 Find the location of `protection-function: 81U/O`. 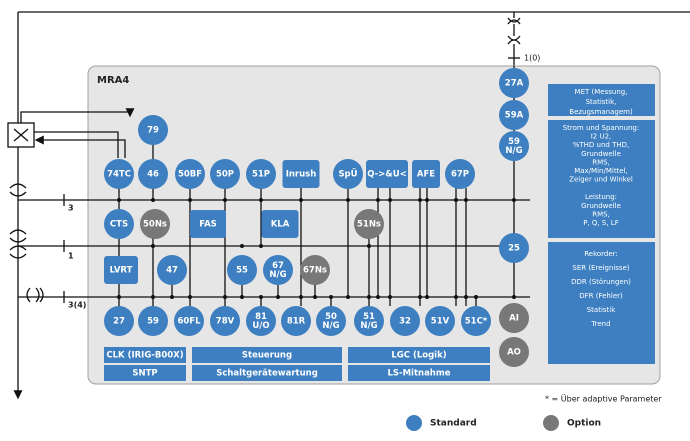

protection-function: 81U/O is located at coordinates (261, 321).